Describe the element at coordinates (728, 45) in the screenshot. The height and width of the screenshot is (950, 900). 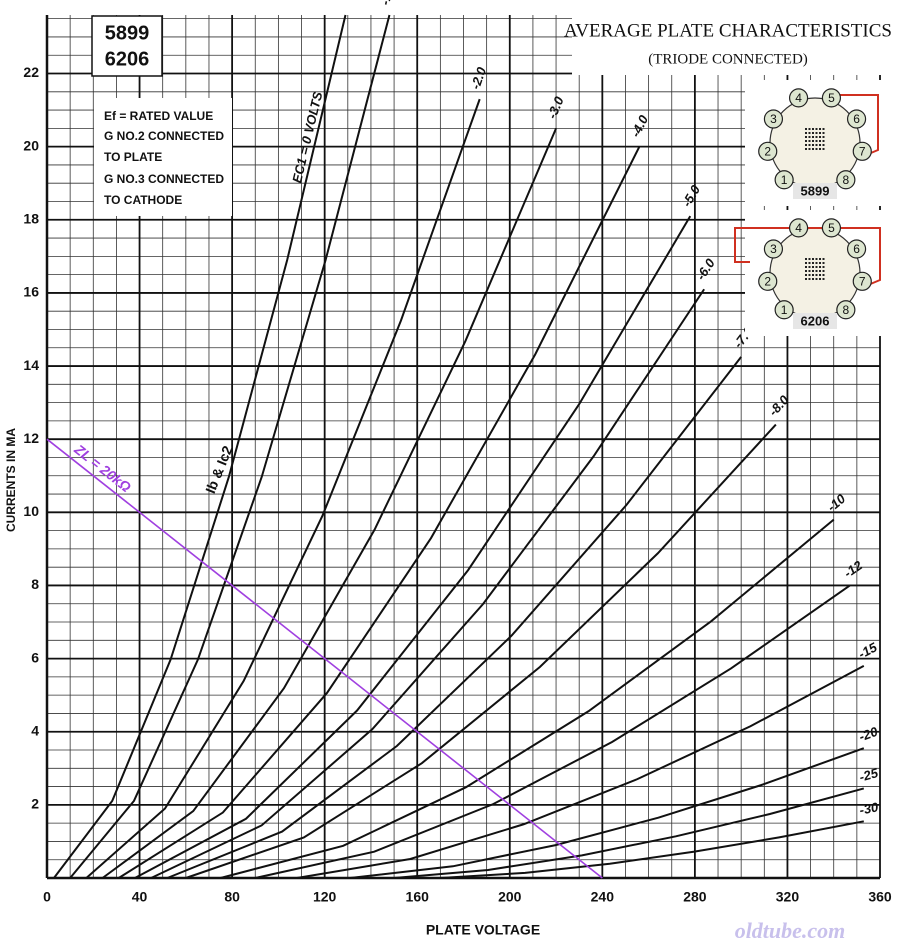
I see `title-box` at that location.